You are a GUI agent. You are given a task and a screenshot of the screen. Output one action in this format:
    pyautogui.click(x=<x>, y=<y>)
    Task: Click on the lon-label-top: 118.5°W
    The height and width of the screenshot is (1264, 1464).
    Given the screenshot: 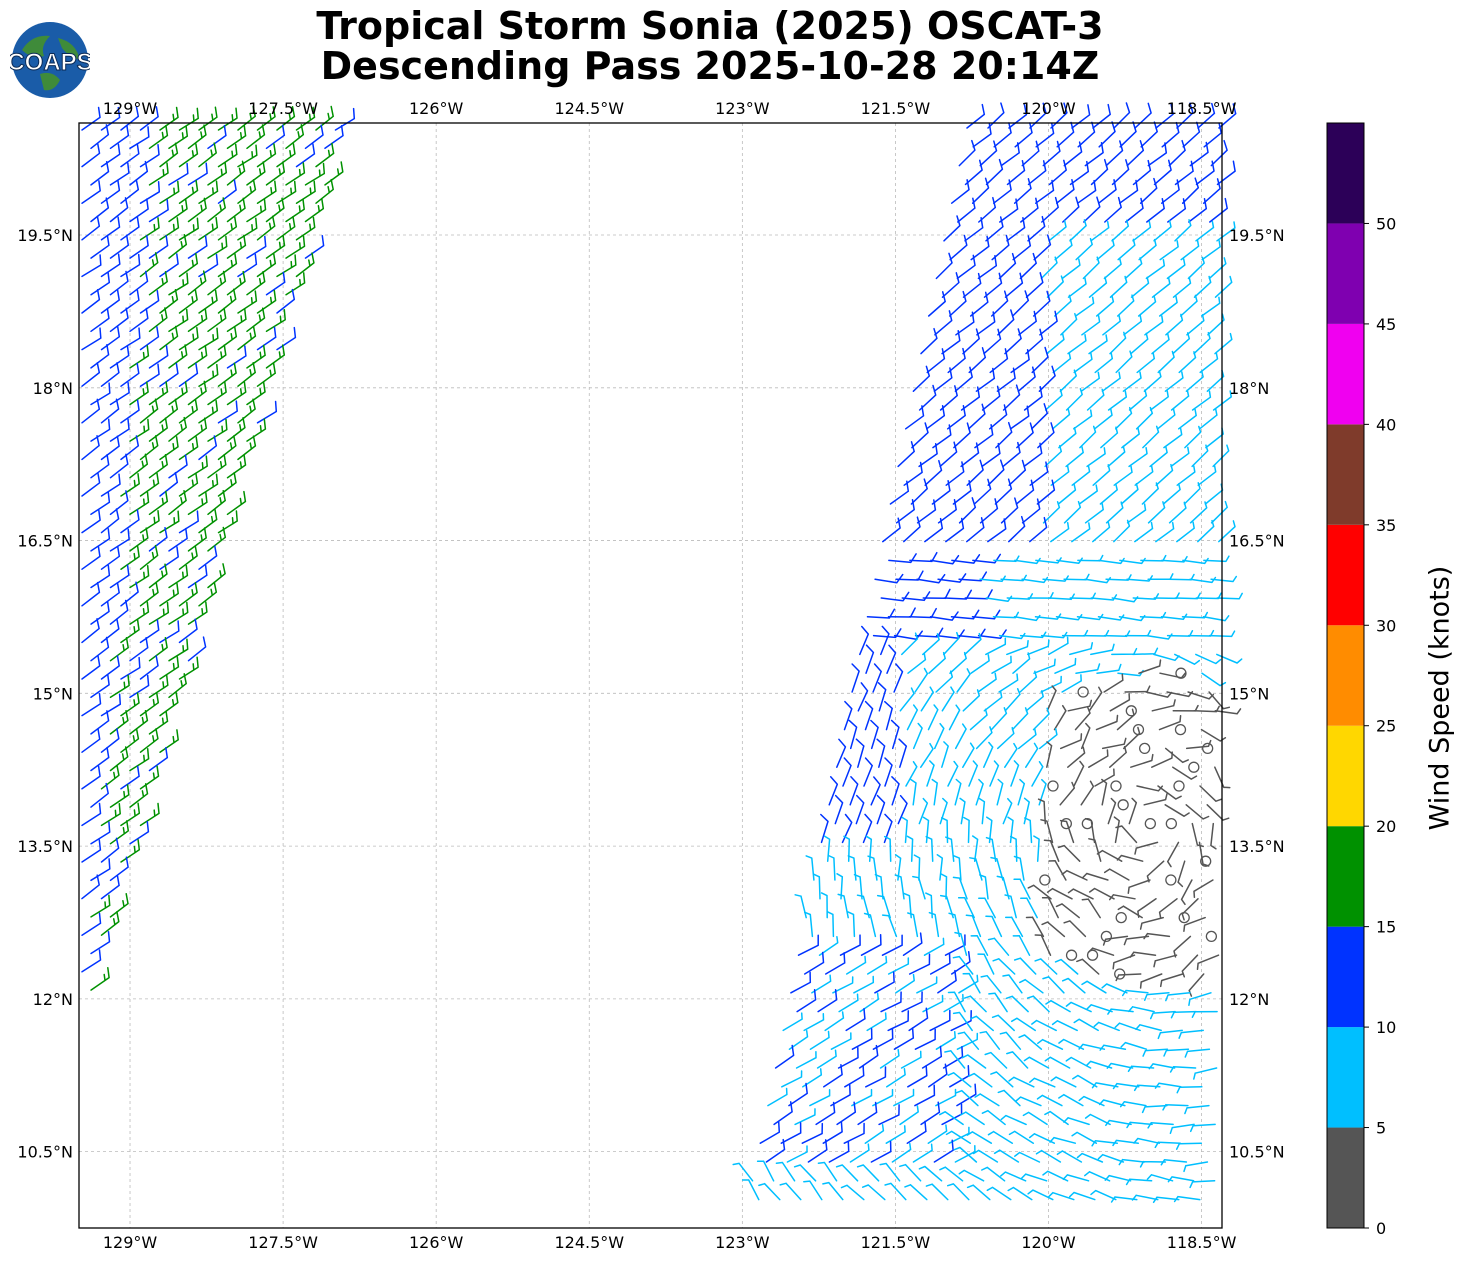 What is the action you would take?
    pyautogui.click(x=1202, y=108)
    